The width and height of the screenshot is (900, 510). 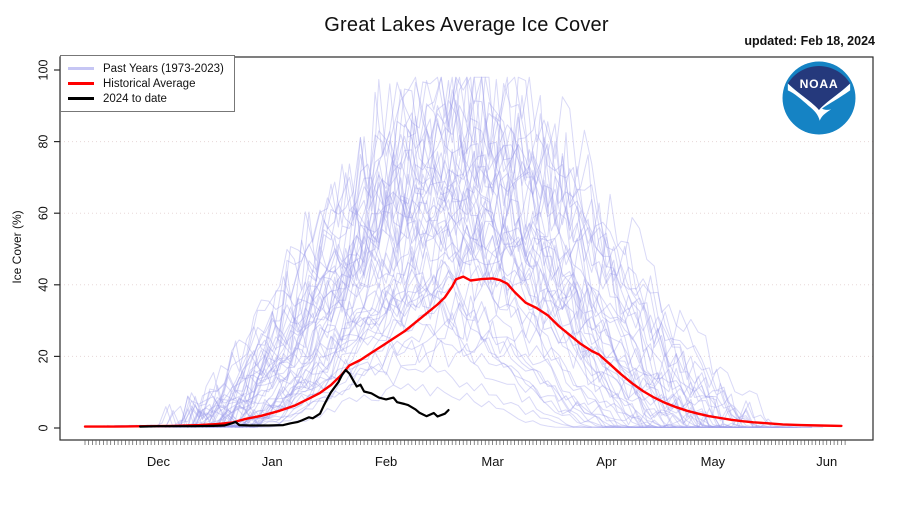 I want to click on y-tick-label: 60, so click(x=43, y=213).